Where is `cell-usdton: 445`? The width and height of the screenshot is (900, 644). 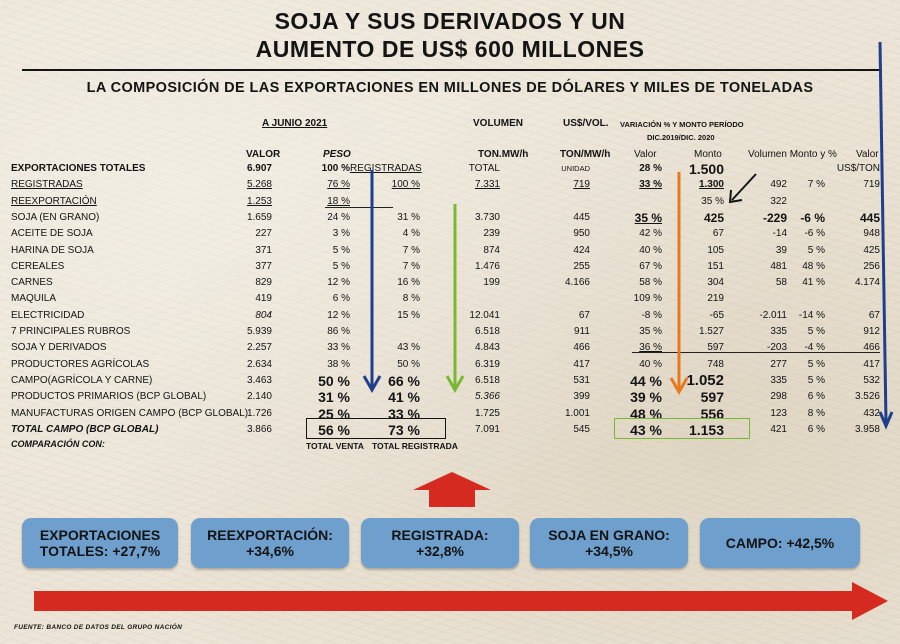 cell-usdton: 445 is located at coordinates (869, 217).